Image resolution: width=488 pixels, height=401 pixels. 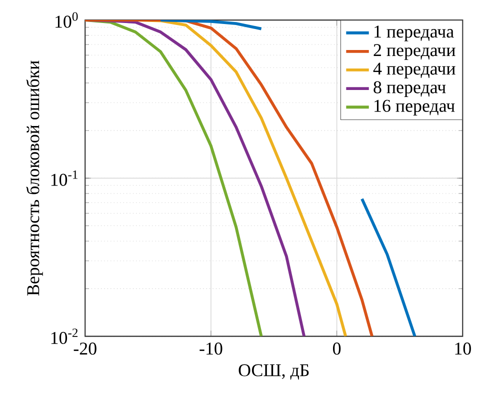 I want to click on y-tick-label: 10$^{0}$, so click(x=67, y=20).